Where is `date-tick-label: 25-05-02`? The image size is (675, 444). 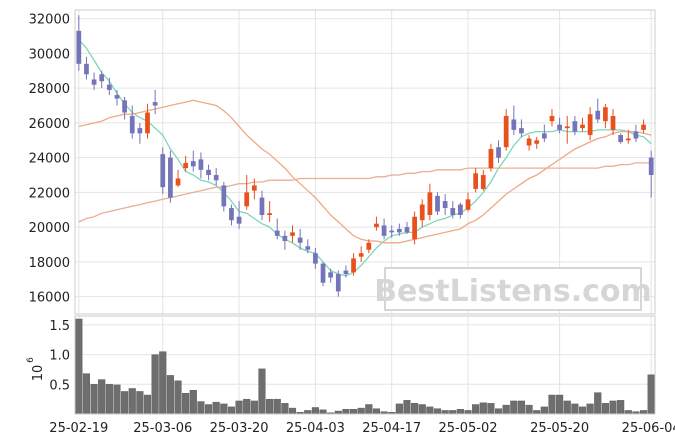 date-tick-label: 25-05-02 is located at coordinates (468, 428).